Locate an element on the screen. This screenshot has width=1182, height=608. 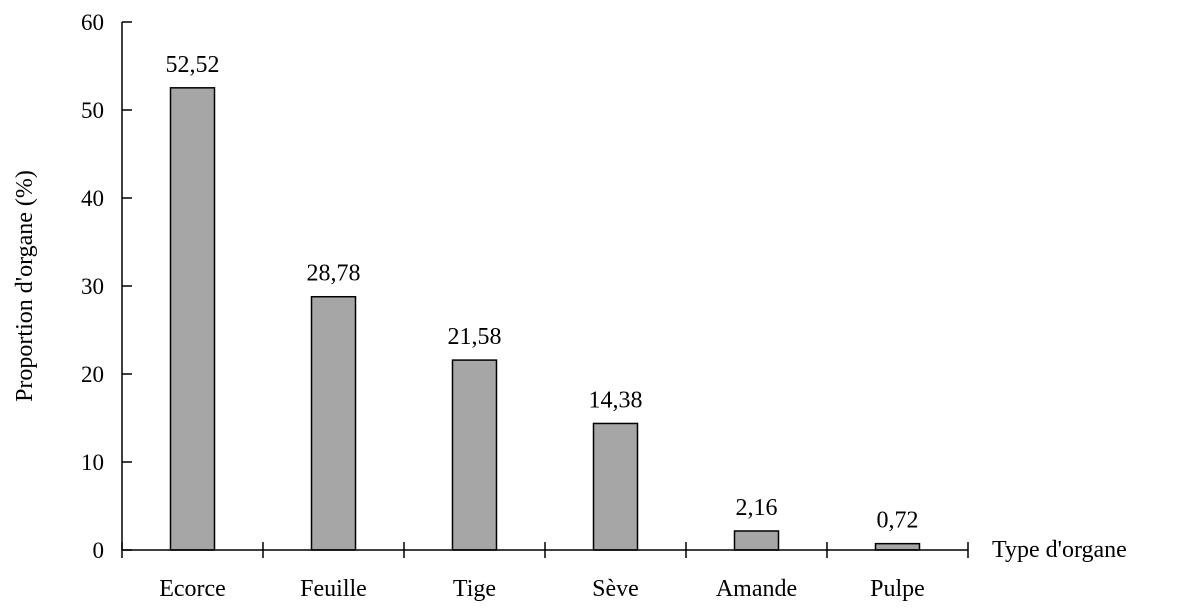
y-tick-label: 30 is located at coordinates (92, 286).